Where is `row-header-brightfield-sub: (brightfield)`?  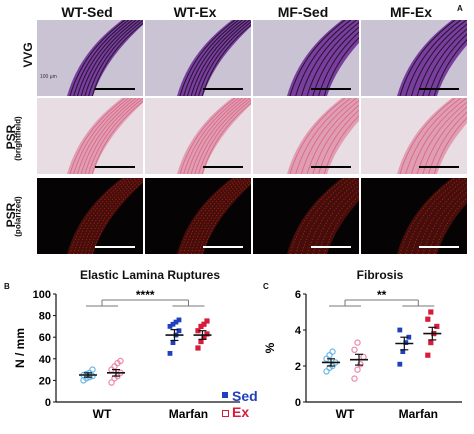 row-header-brightfield-sub: (brightfield) is located at coordinates (18, 138).